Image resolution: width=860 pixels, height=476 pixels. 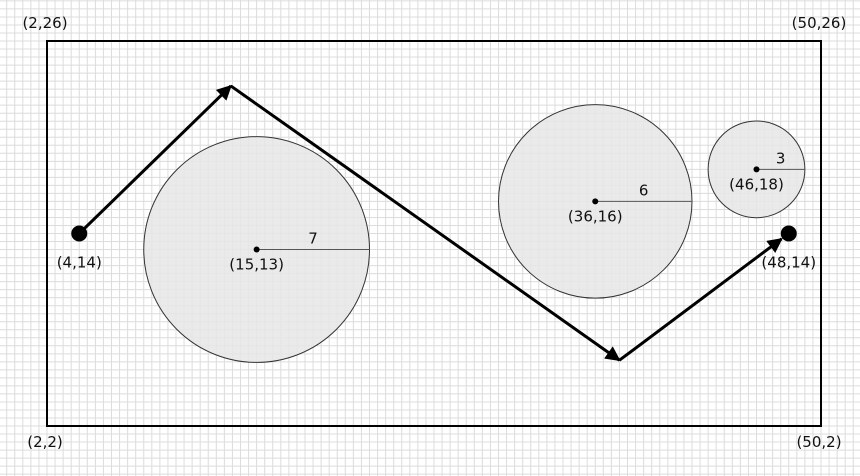 What do you see at coordinates (788, 233) in the screenshot?
I see `goal-point` at bounding box center [788, 233].